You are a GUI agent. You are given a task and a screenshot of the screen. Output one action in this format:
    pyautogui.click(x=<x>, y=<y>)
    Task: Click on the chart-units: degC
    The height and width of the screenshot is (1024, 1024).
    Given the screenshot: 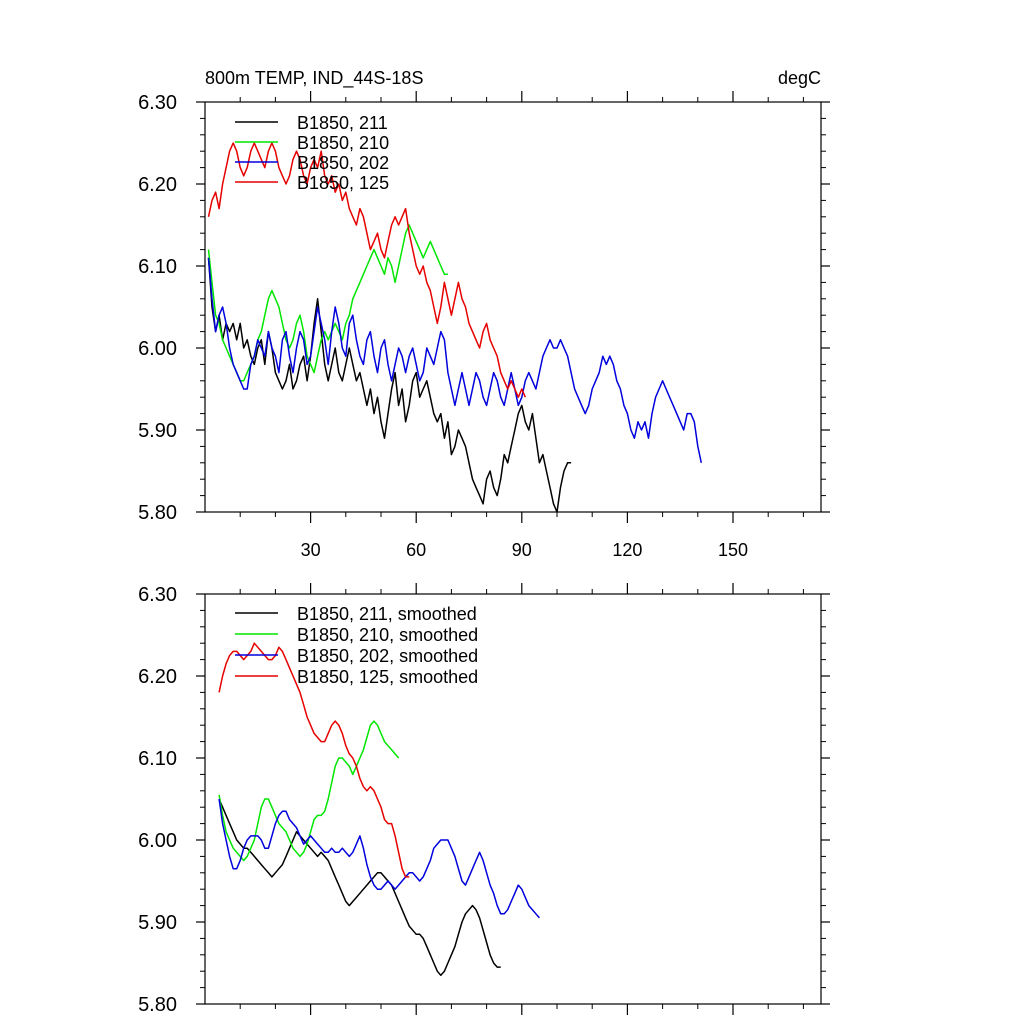 What is the action you would take?
    pyautogui.click(x=799, y=78)
    